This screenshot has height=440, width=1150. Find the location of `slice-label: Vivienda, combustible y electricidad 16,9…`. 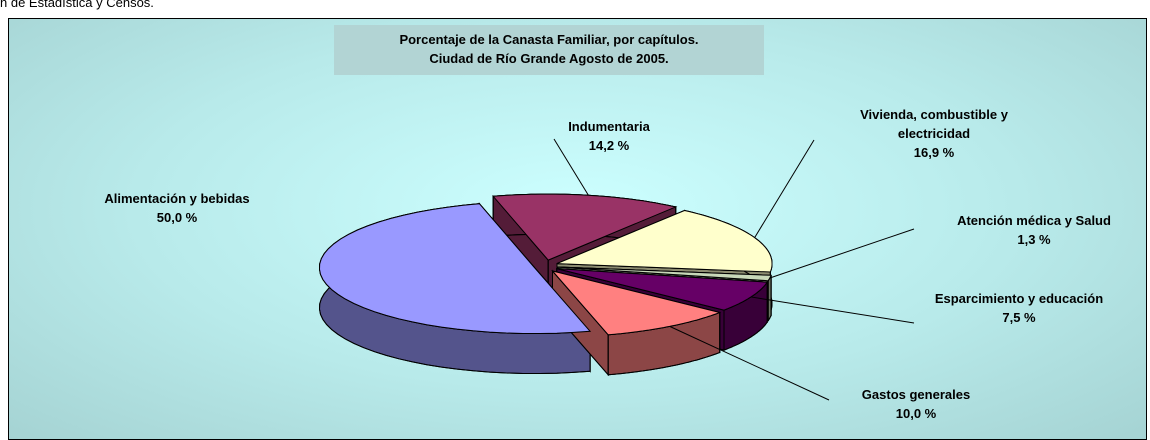

slice-label: Vivienda, combustible y electricidad 16,9… is located at coordinates (934, 133).